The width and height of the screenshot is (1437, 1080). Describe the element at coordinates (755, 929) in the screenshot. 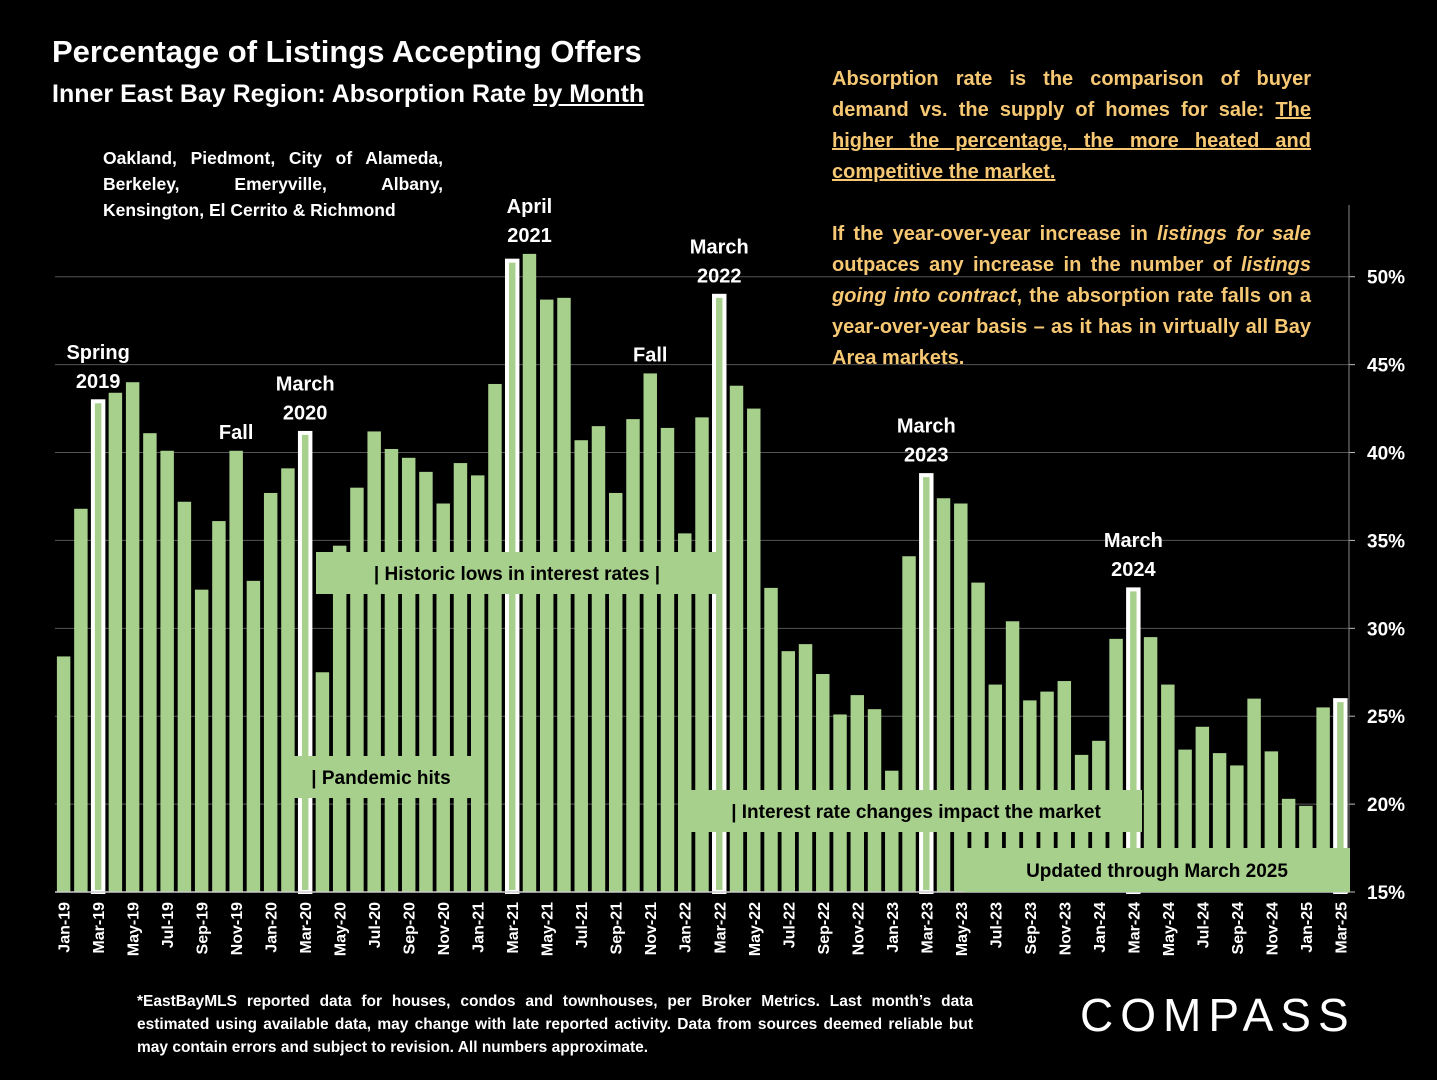

I see `x-tick-label: May-22` at that location.